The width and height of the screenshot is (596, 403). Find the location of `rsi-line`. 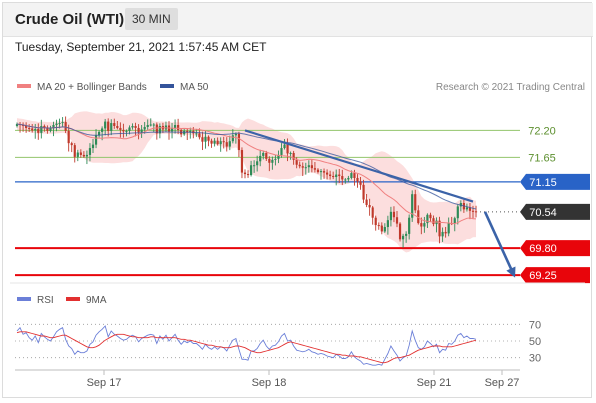

rsi-line is located at coordinates (246, 345).